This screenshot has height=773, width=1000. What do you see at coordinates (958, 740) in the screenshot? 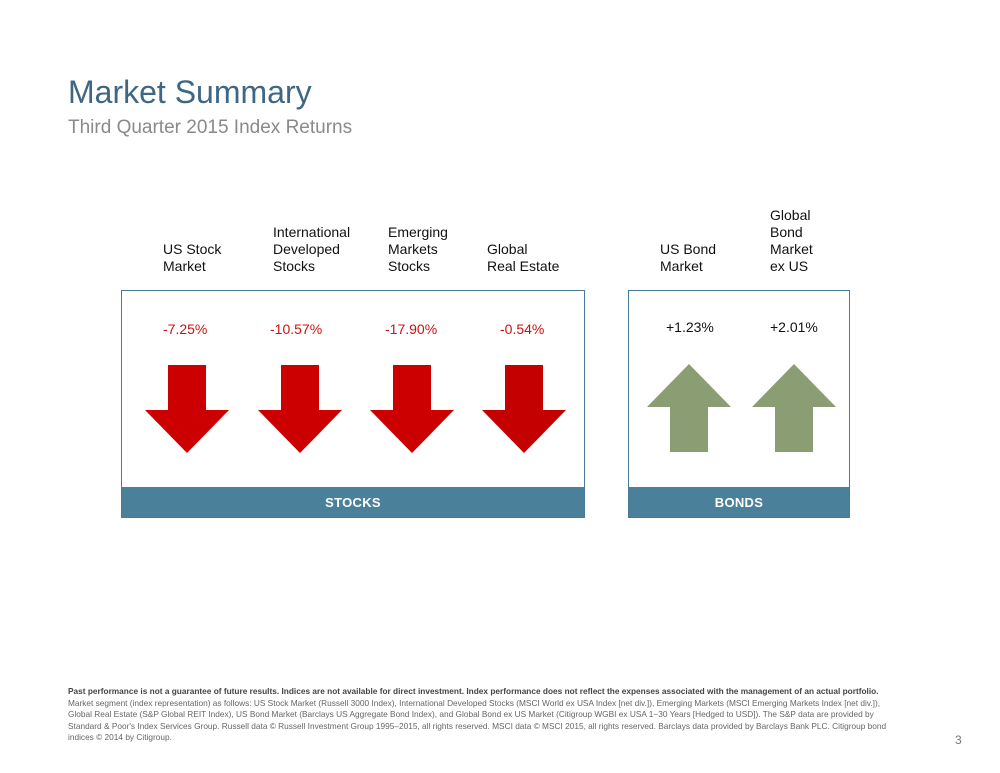
I see `page-number: 3` at bounding box center [958, 740].